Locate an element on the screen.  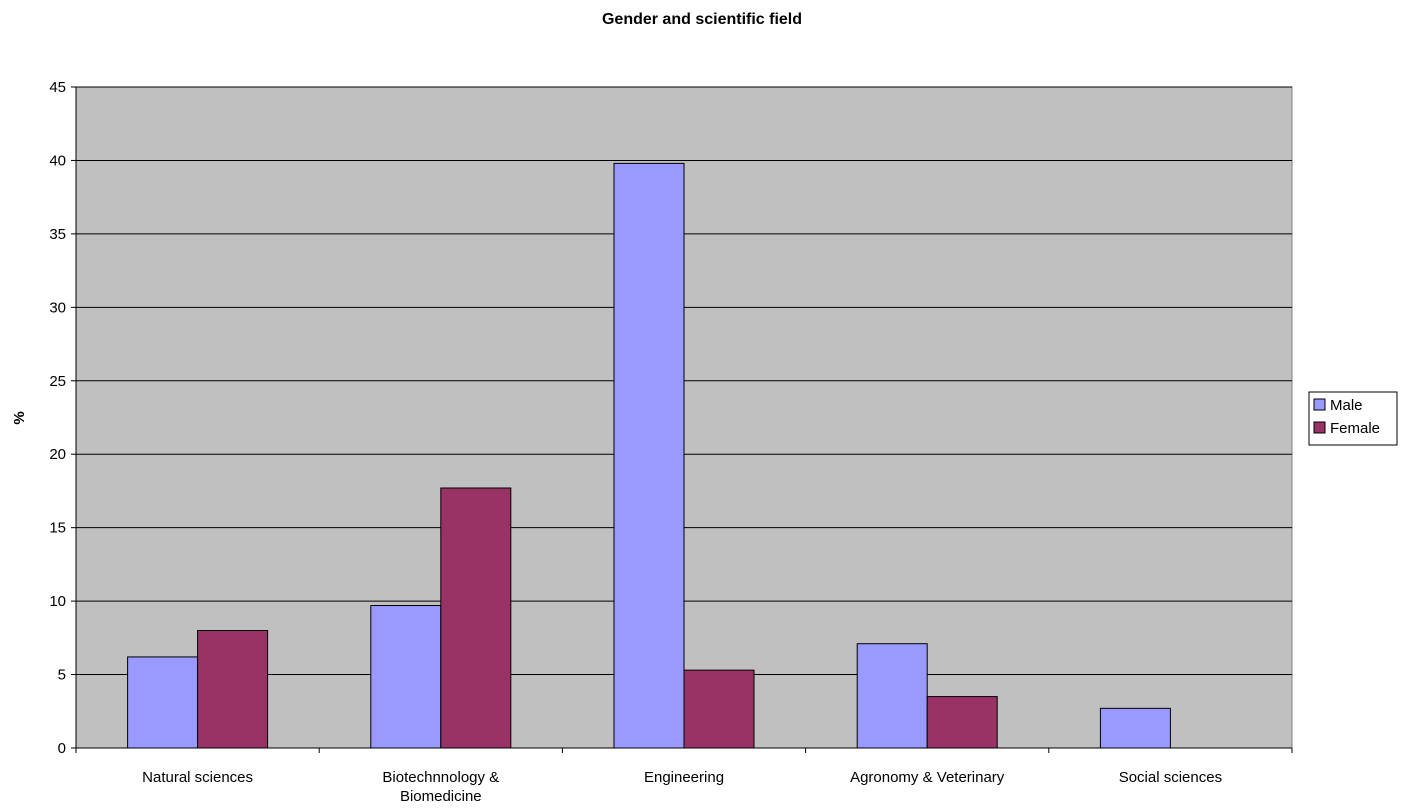
x-category-label: Agronomy & Veterinary is located at coordinates (927, 777).